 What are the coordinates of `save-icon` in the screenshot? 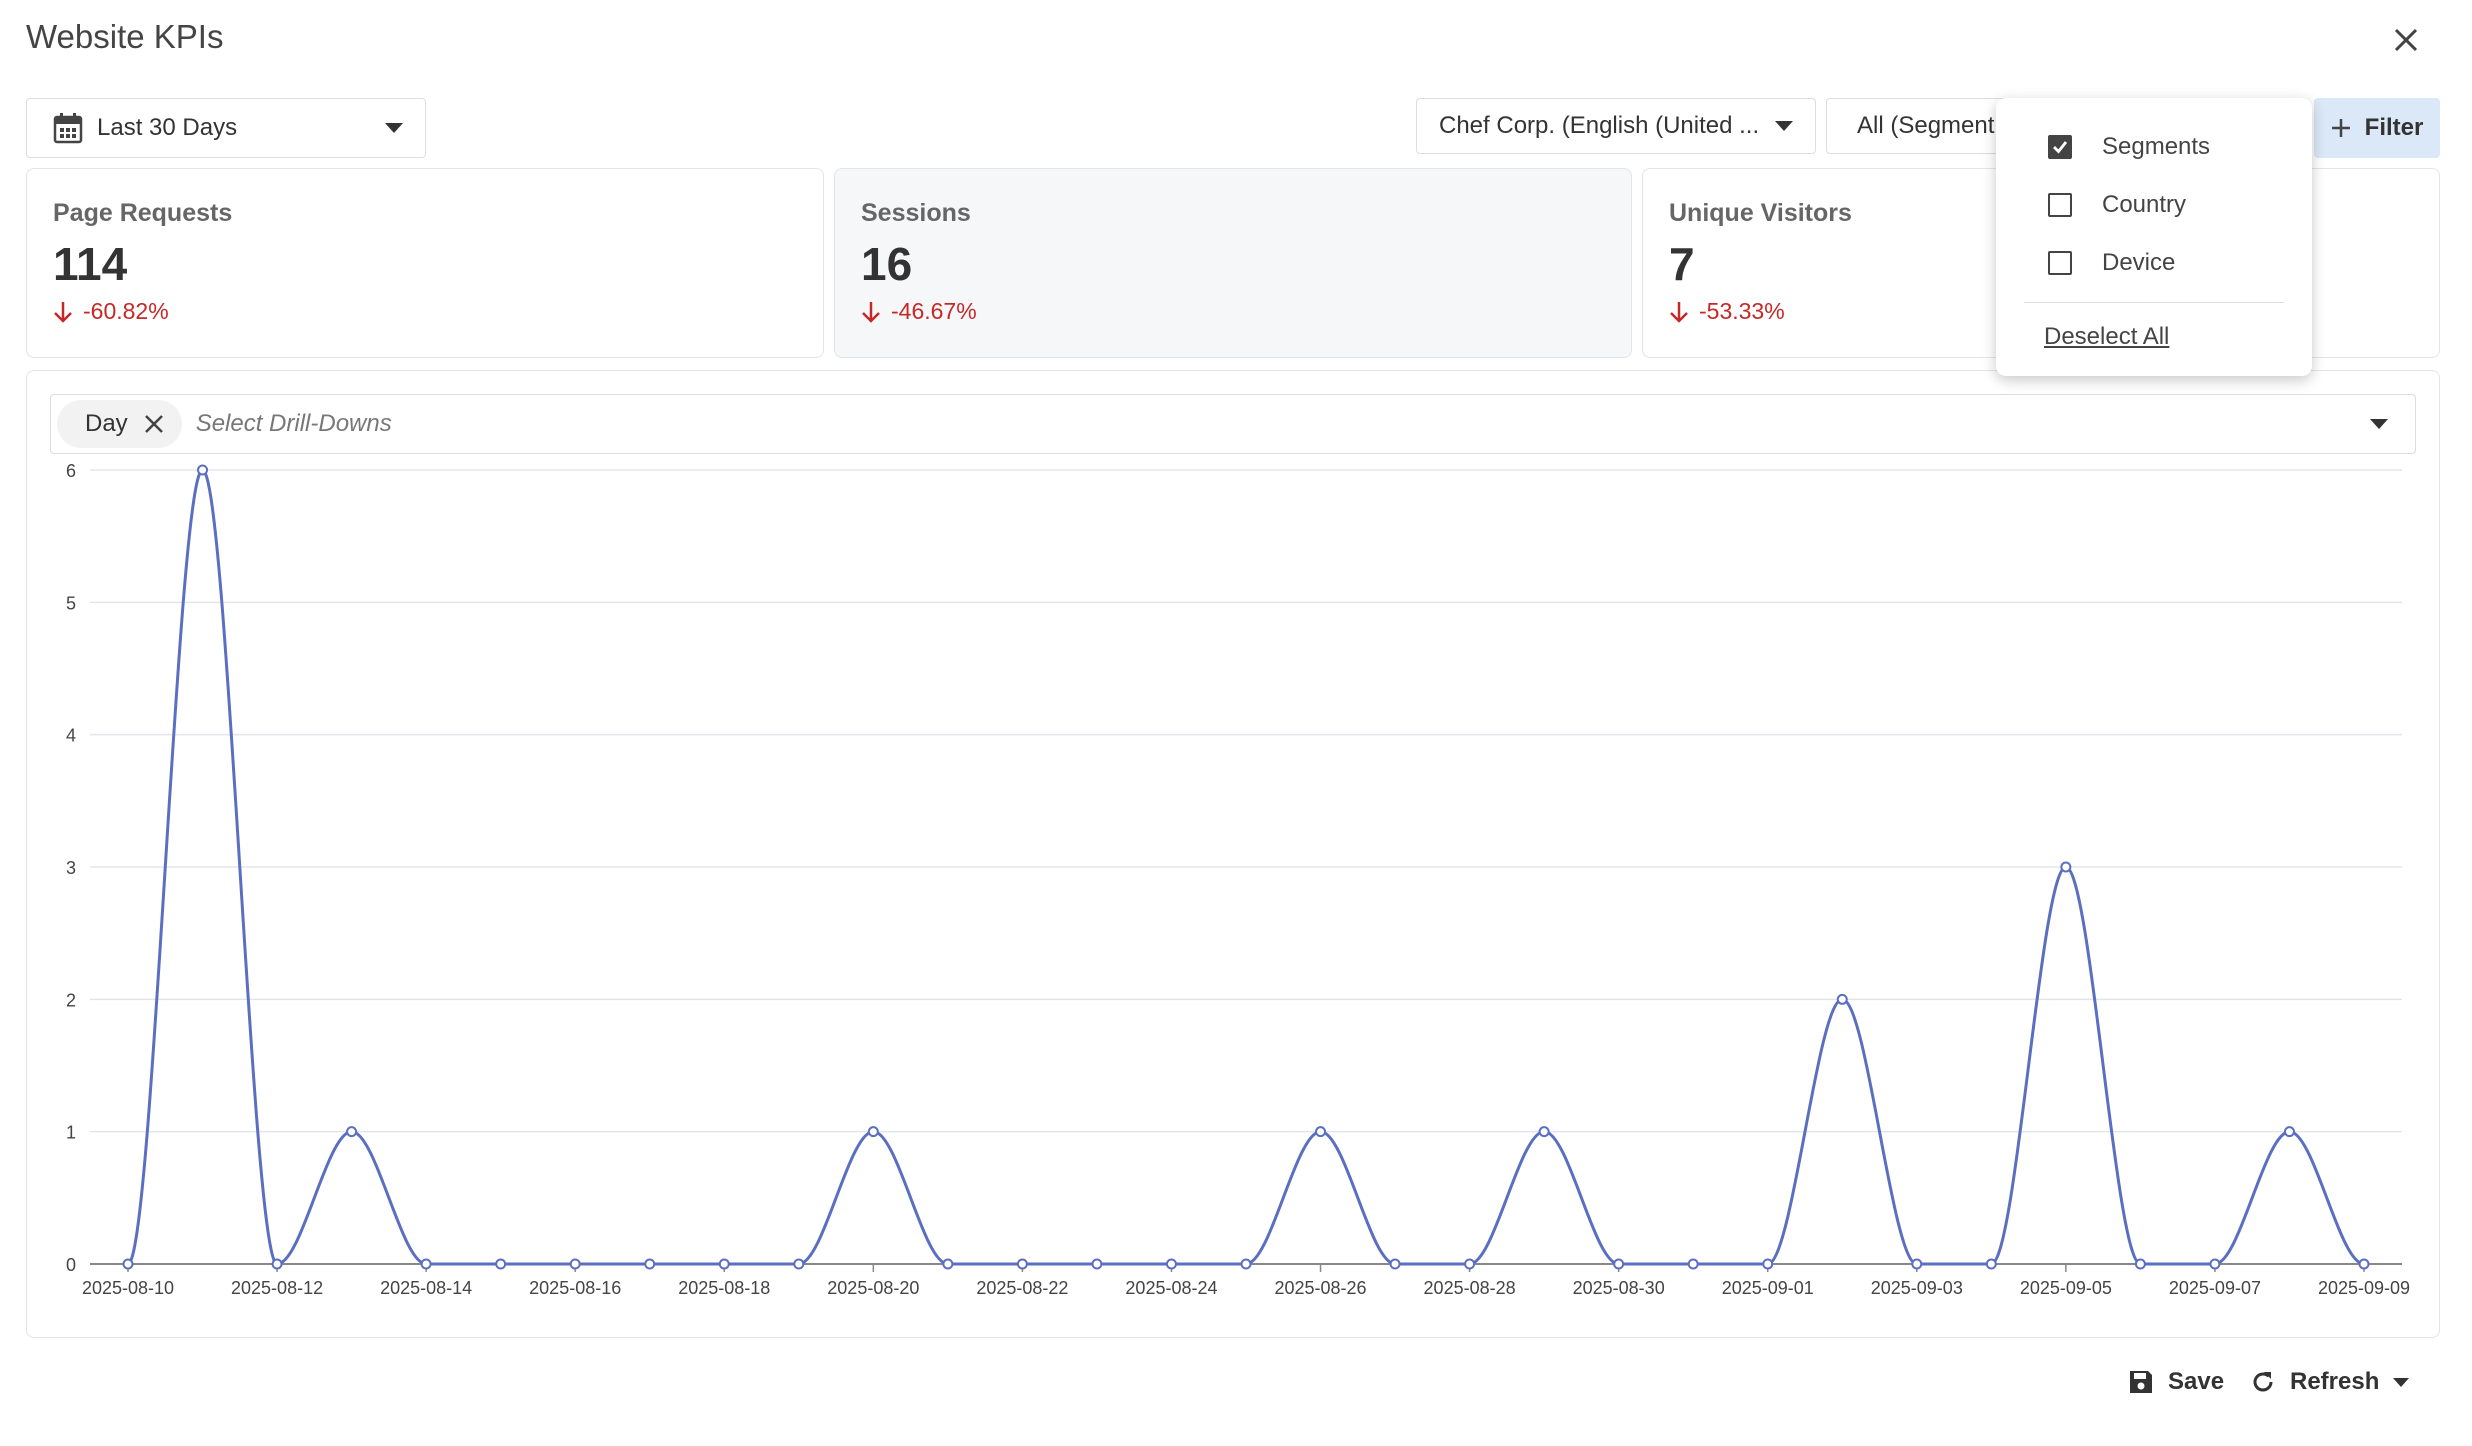 It's located at (2141, 1382).